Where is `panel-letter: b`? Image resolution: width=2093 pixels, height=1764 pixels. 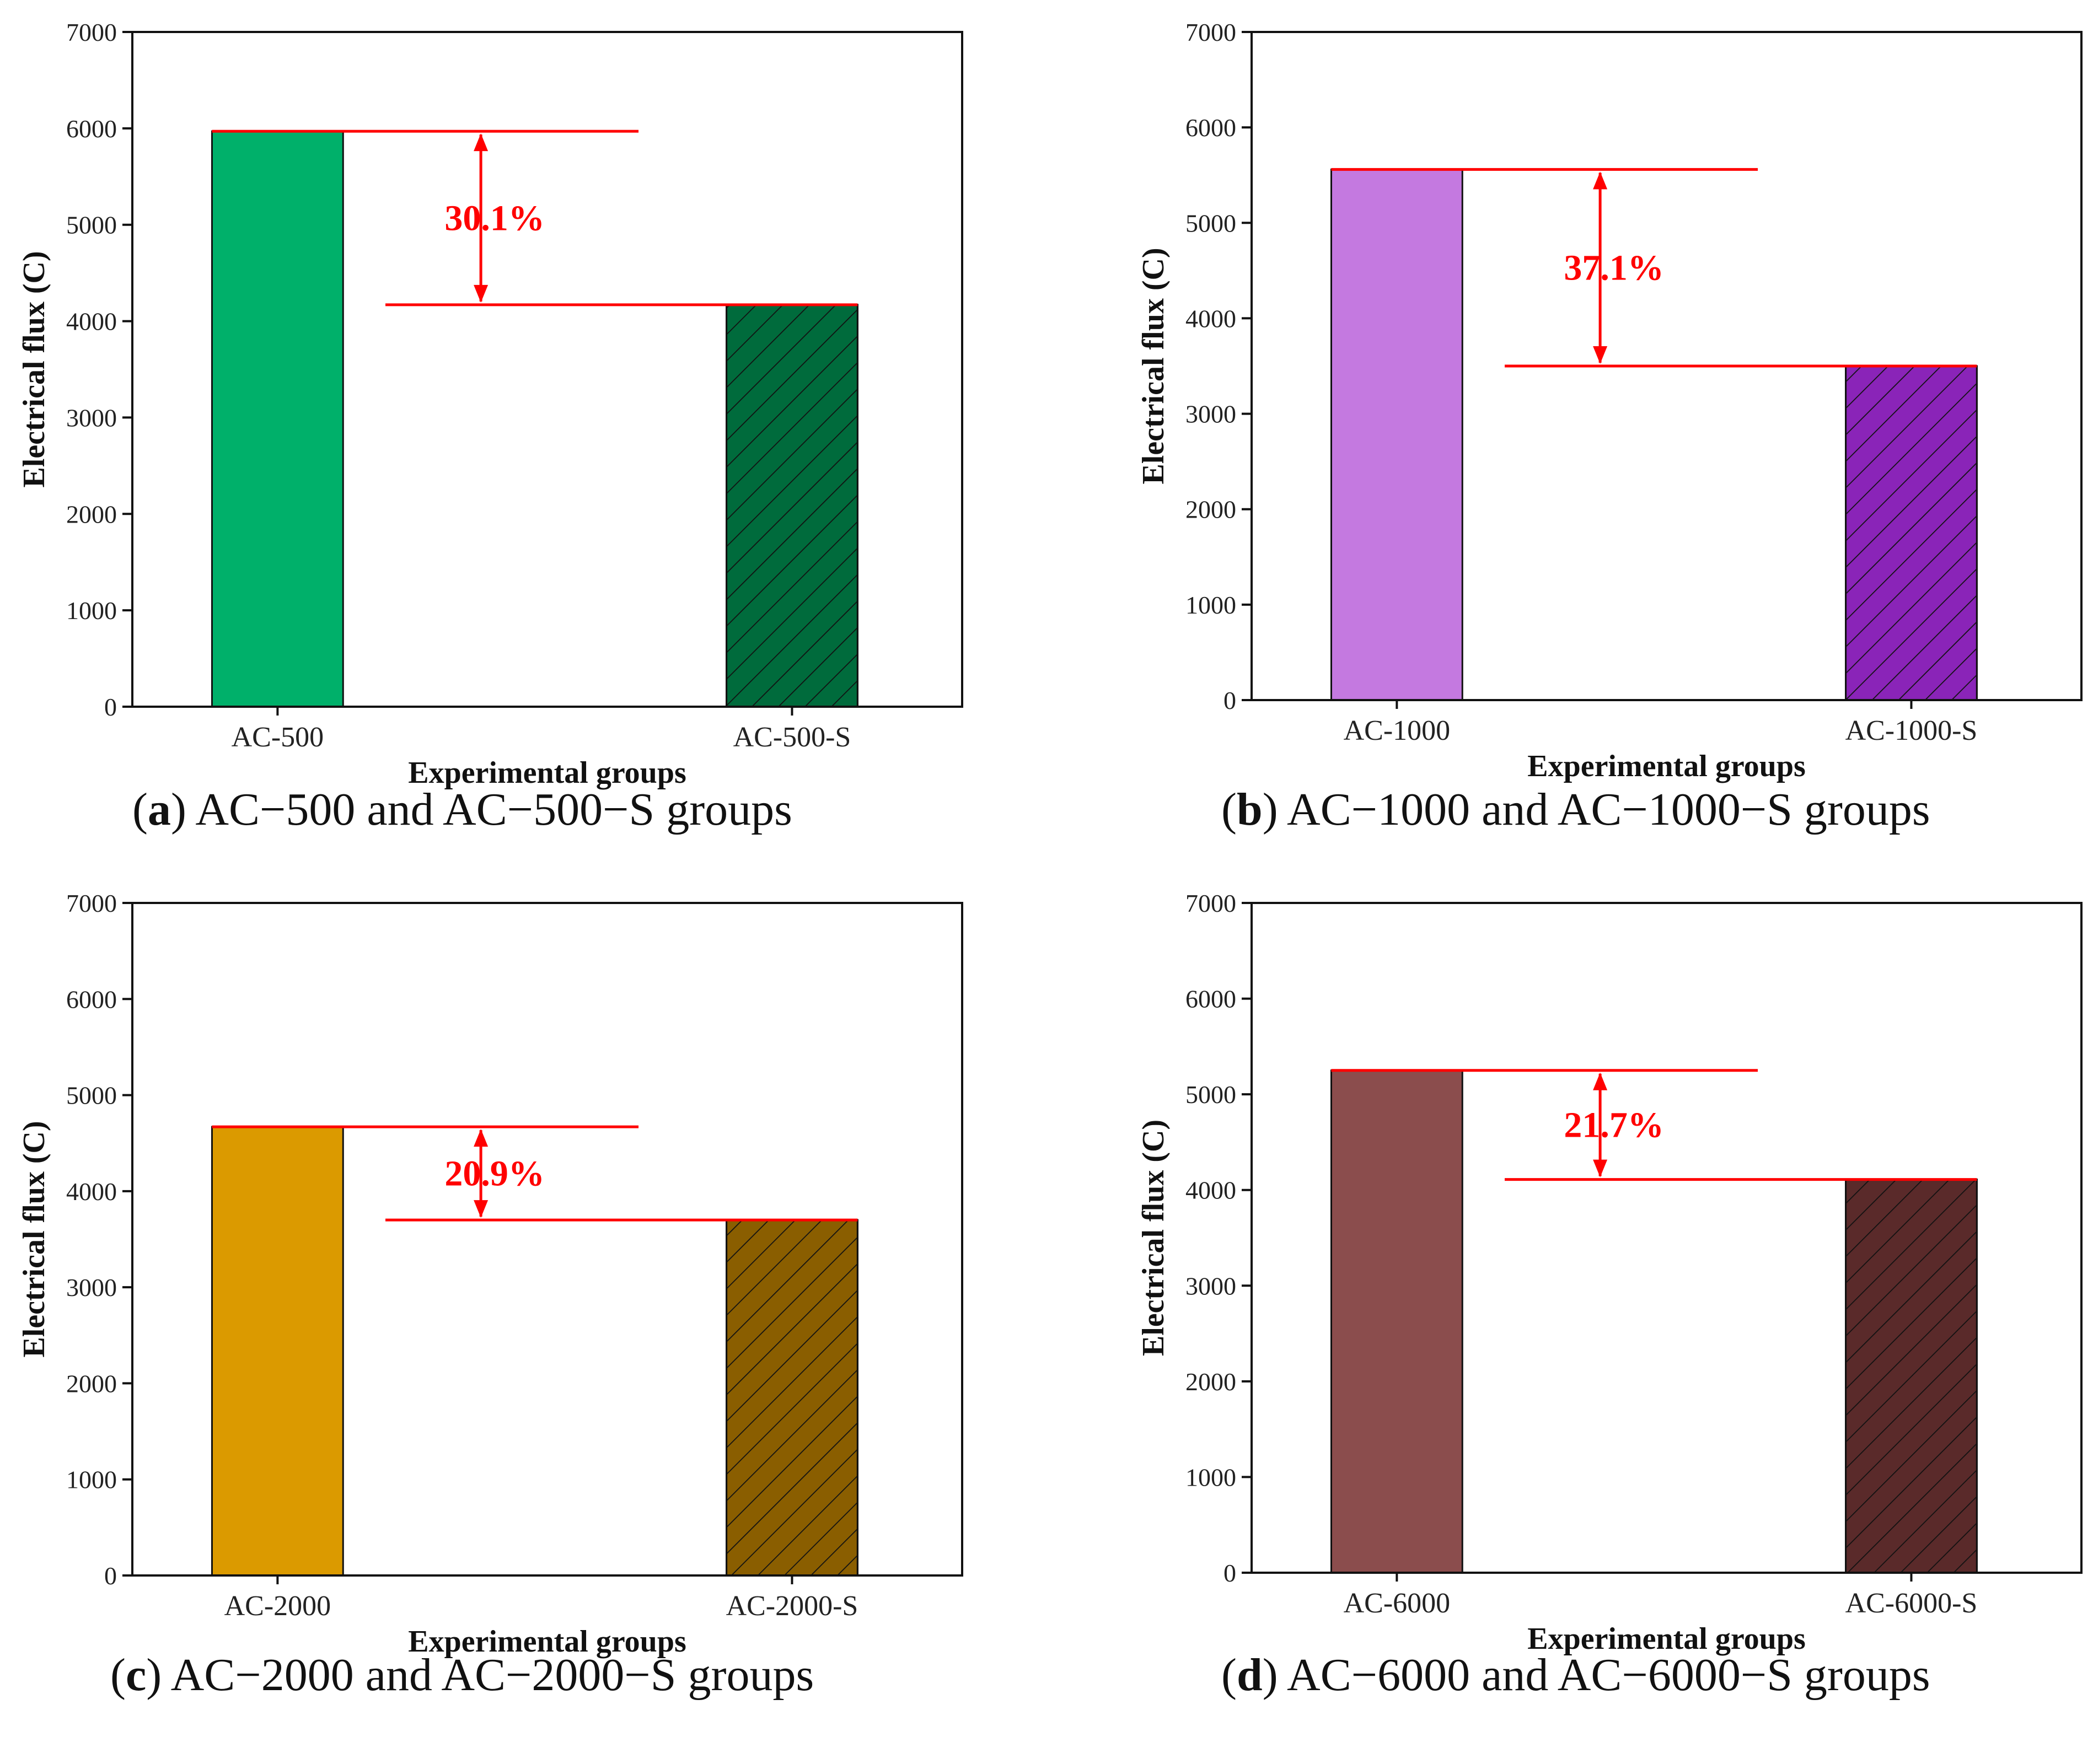
panel-letter: b is located at coordinates (1249, 810).